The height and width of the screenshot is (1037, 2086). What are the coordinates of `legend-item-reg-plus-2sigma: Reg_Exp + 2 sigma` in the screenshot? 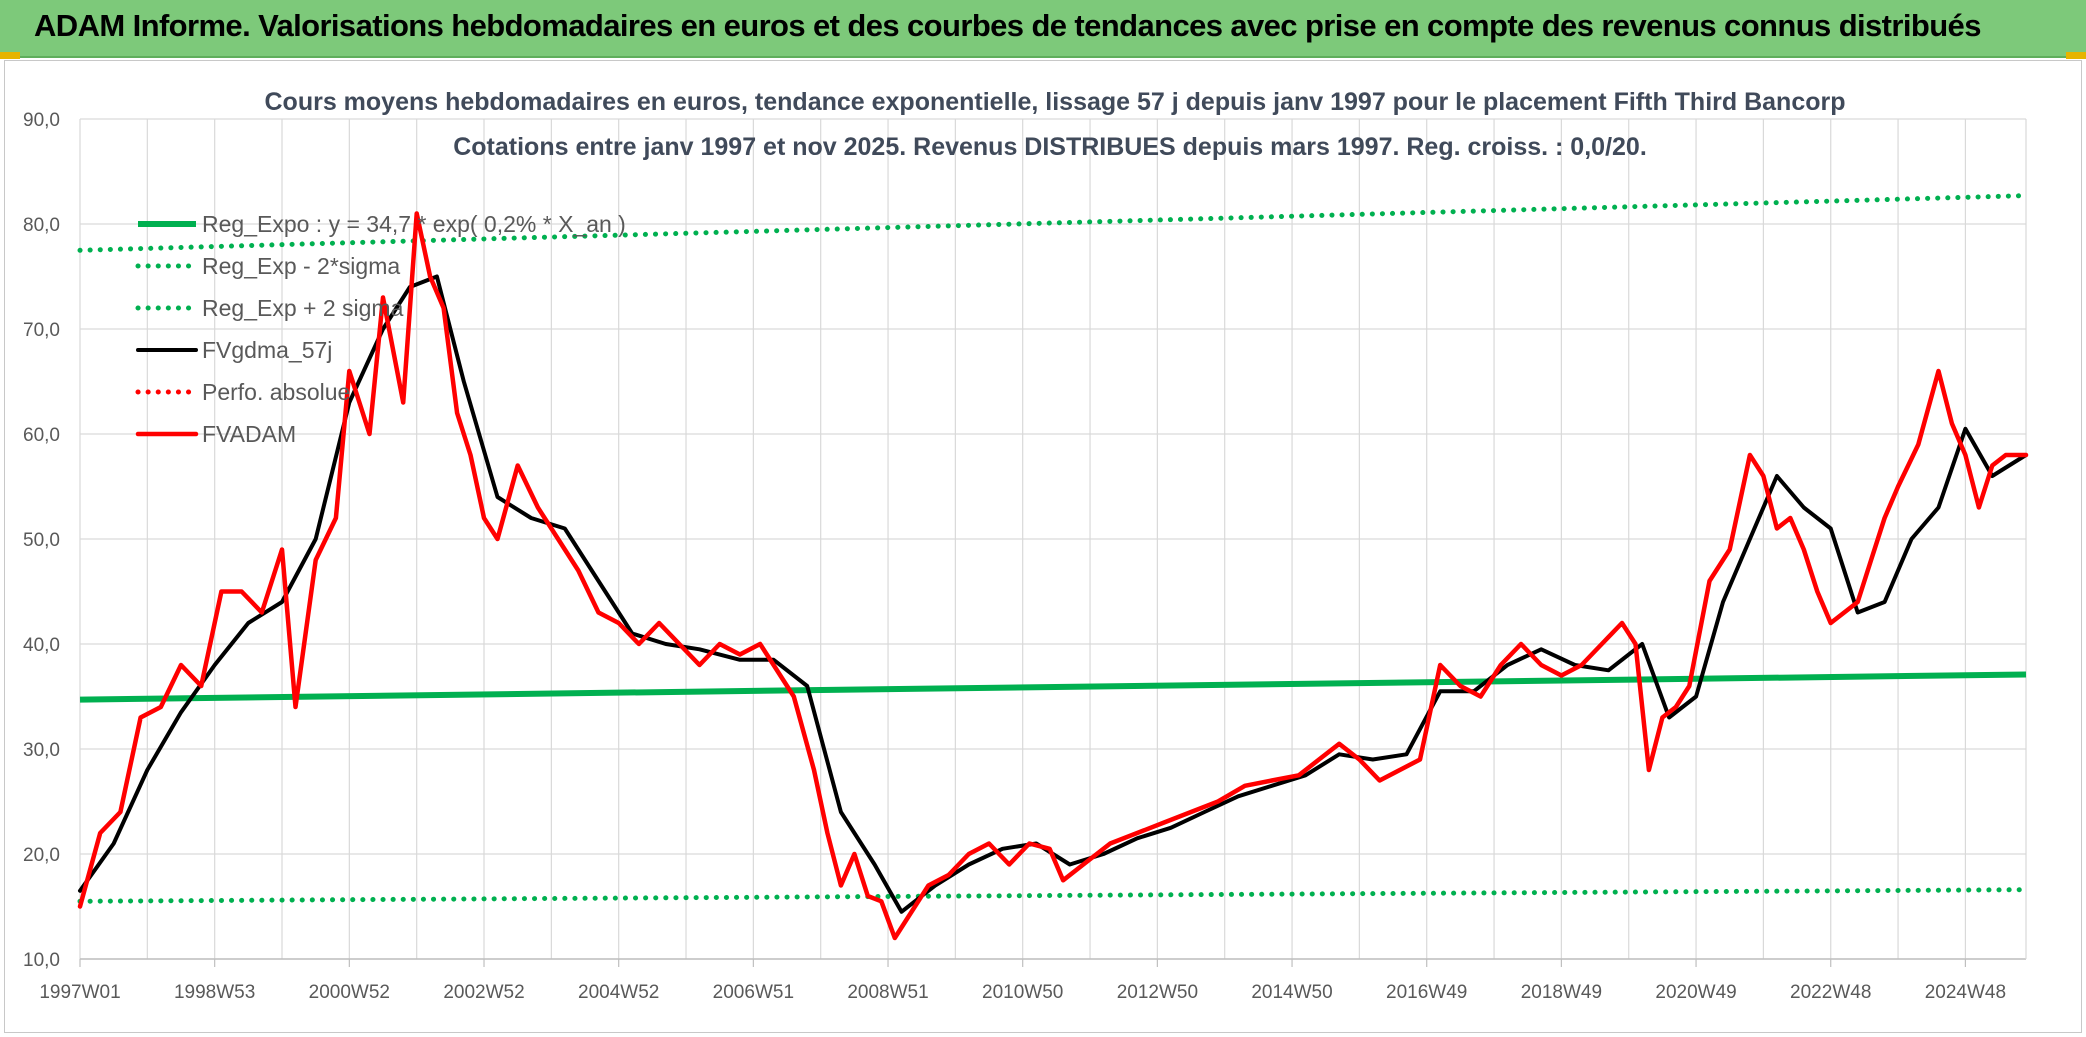 It's located at (303, 308).